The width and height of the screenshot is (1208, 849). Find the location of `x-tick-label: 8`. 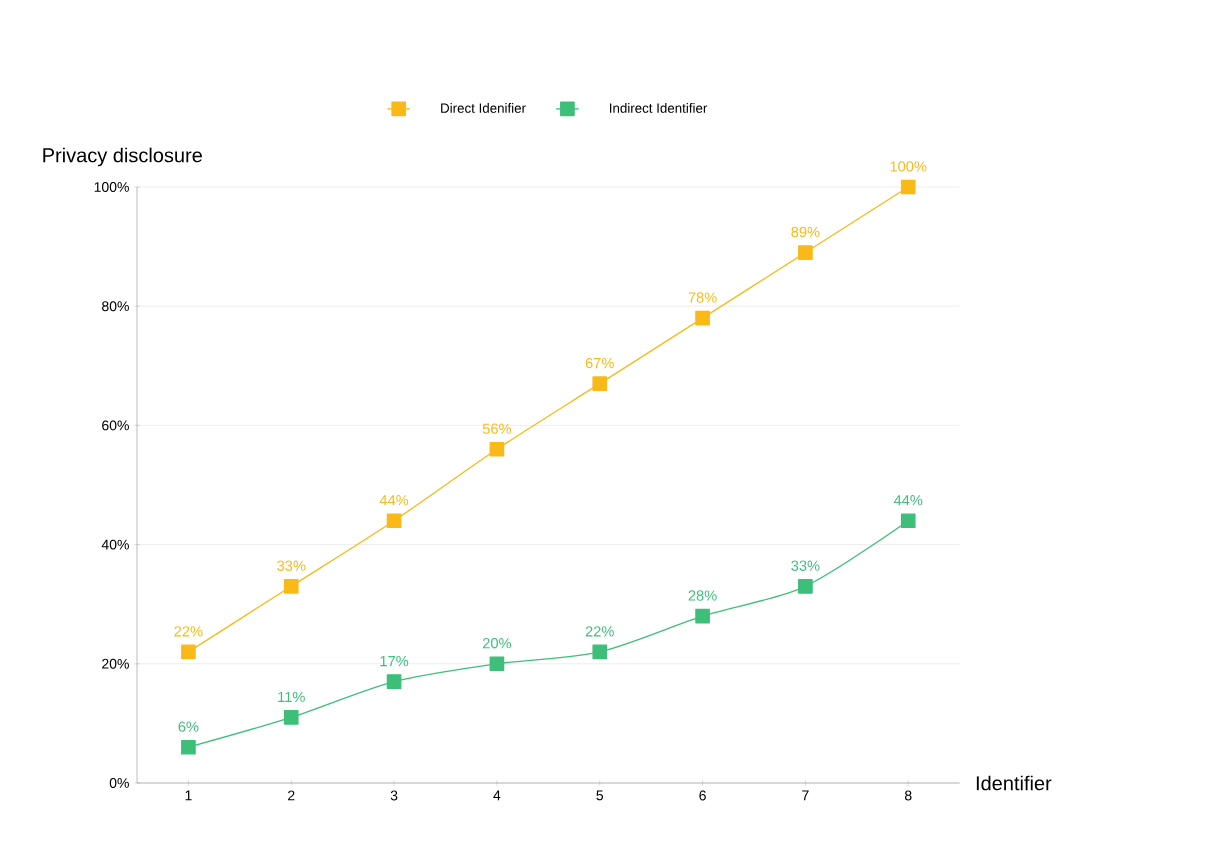

x-tick-label: 8 is located at coordinates (908, 795).